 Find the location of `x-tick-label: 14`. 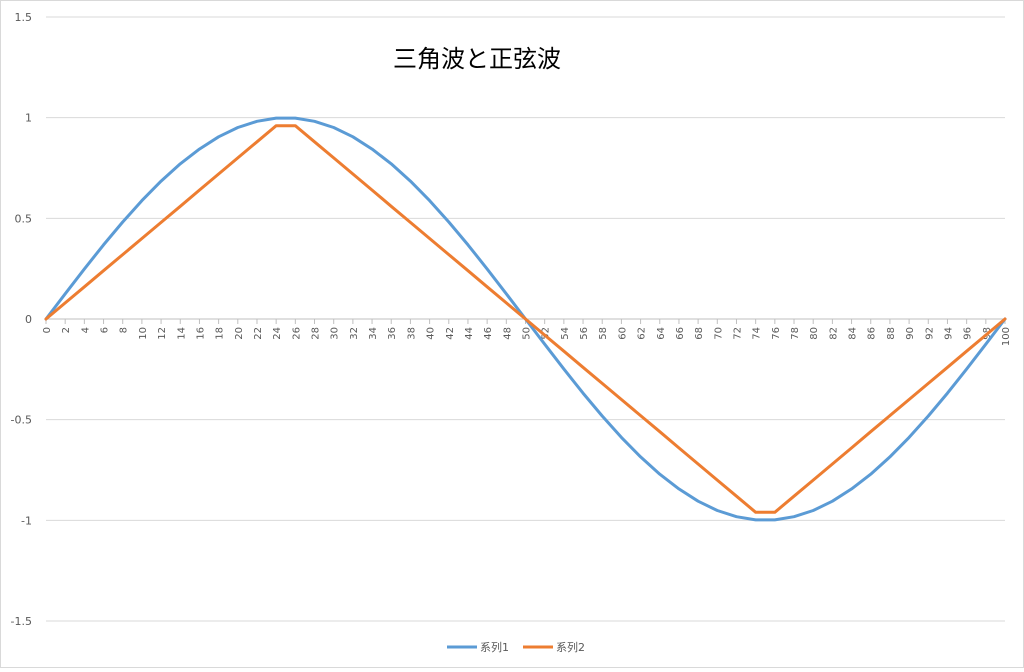

x-tick-label: 14 is located at coordinates (181, 333).